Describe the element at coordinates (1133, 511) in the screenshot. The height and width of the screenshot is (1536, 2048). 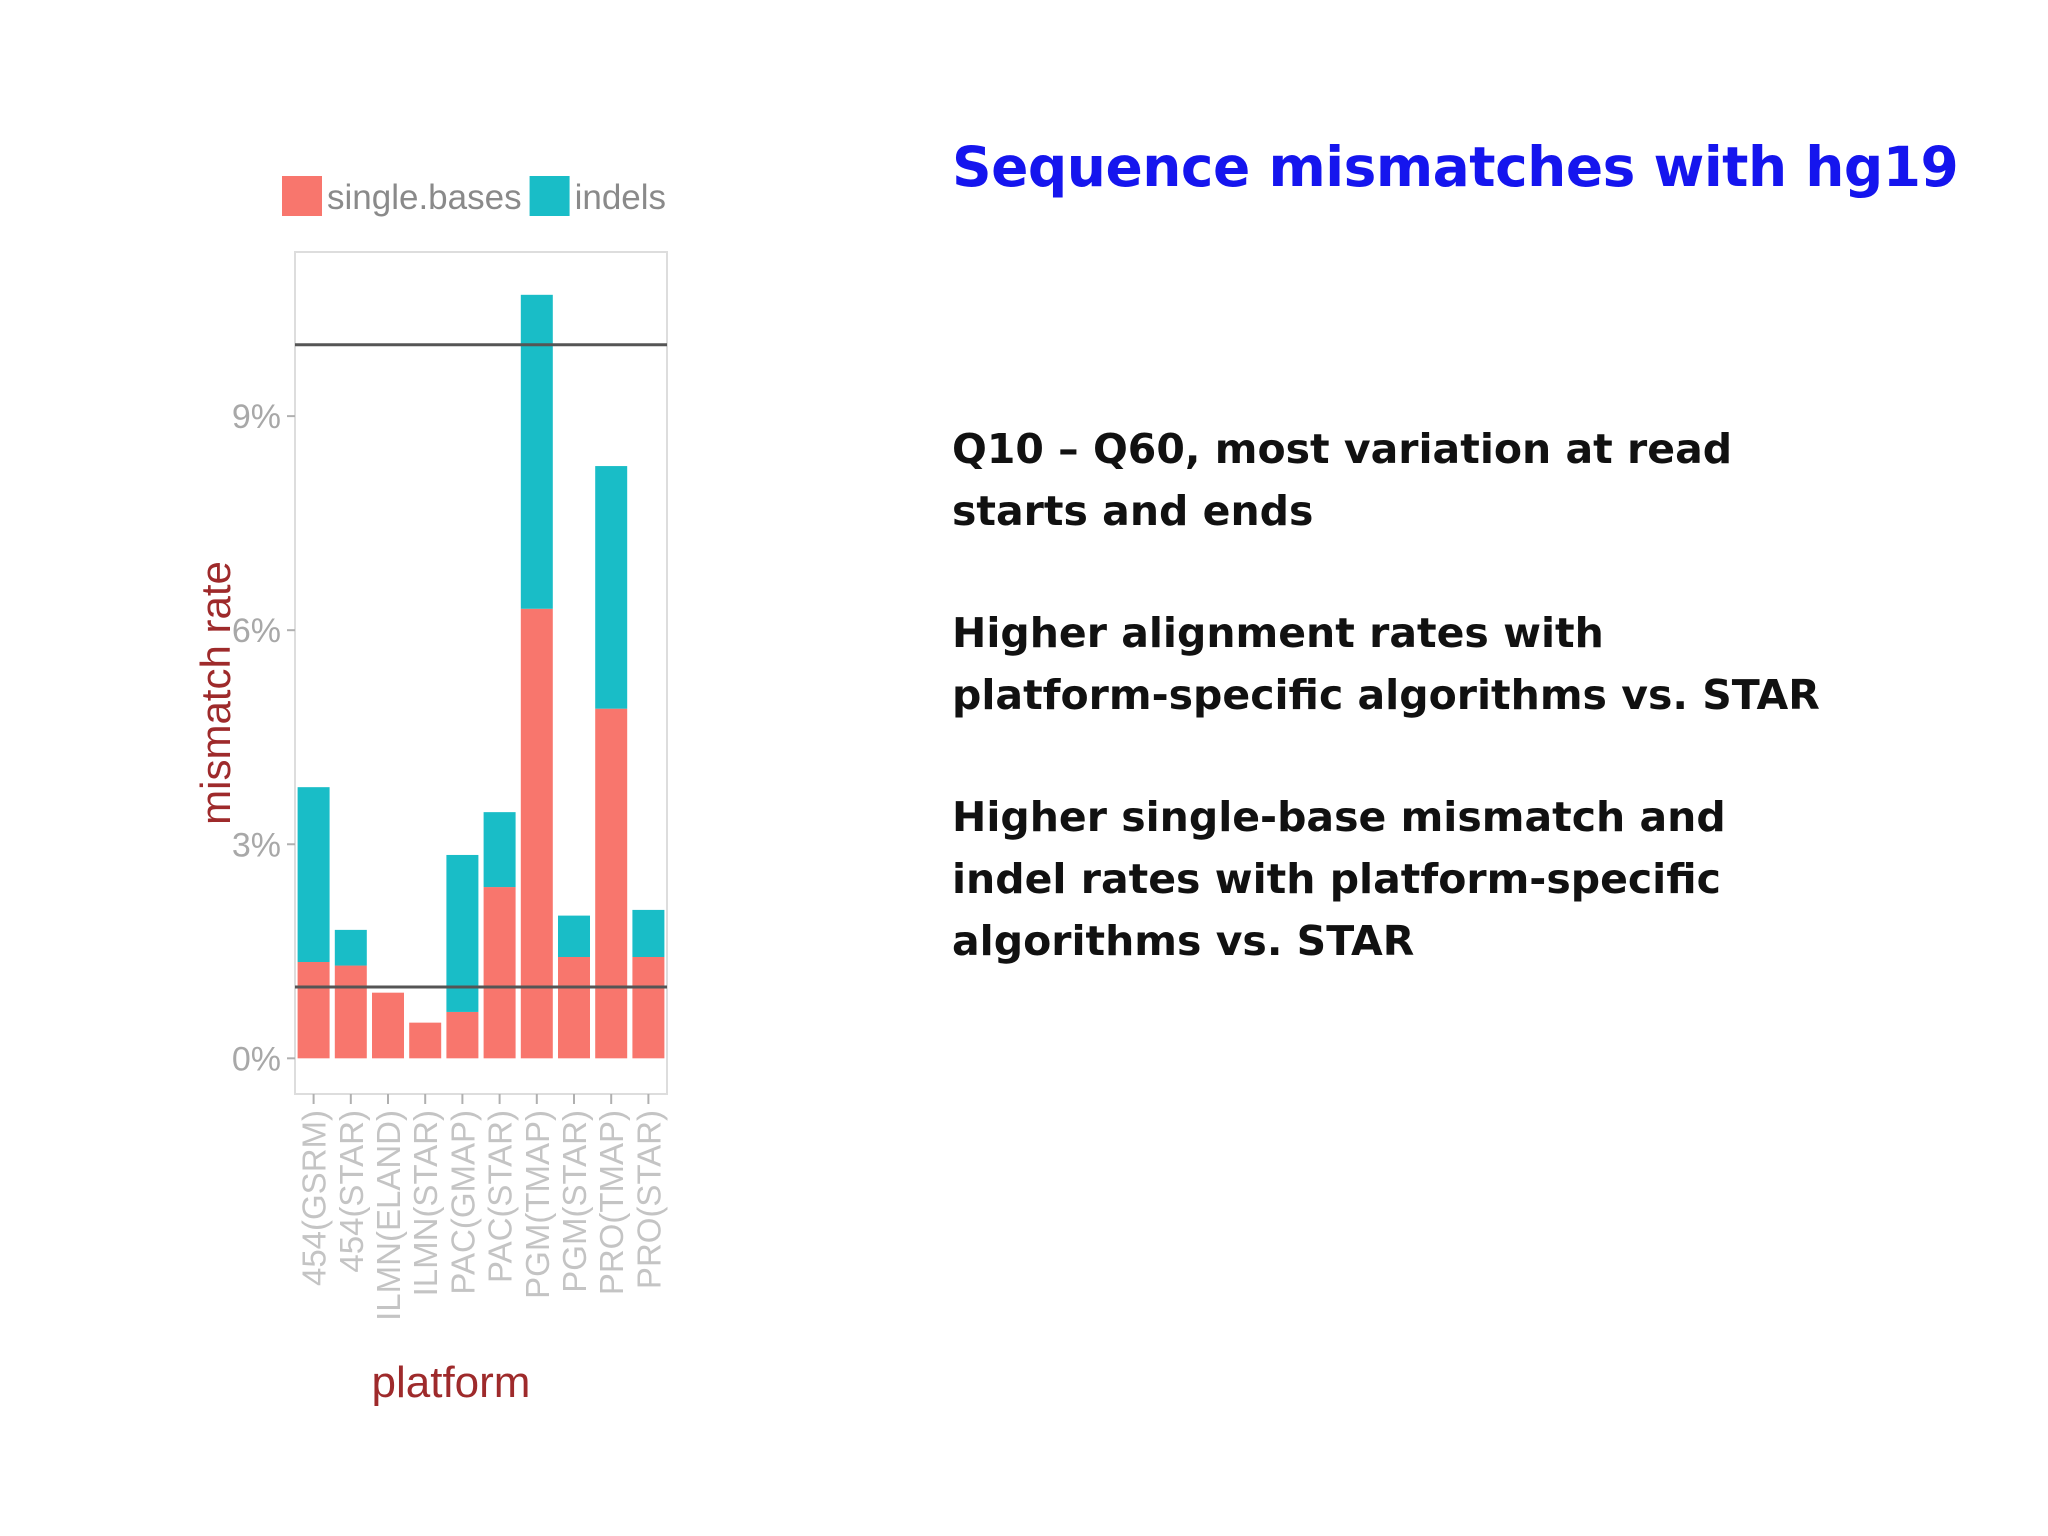
I see `bullet-1-line-2: starts and ends` at that location.